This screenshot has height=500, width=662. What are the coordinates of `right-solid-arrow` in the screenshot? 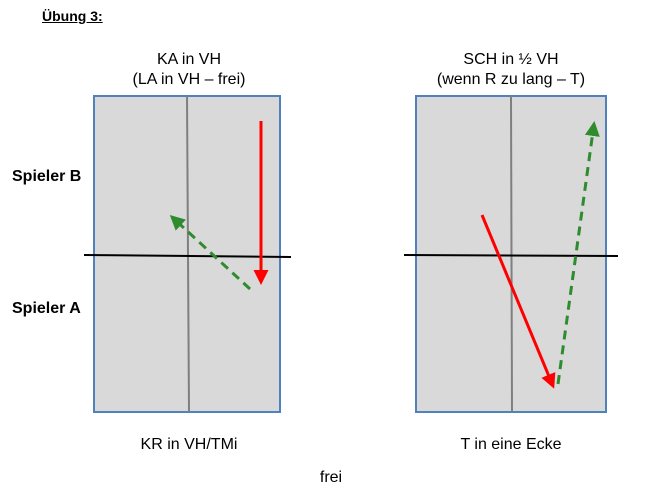 It's located at (518, 301).